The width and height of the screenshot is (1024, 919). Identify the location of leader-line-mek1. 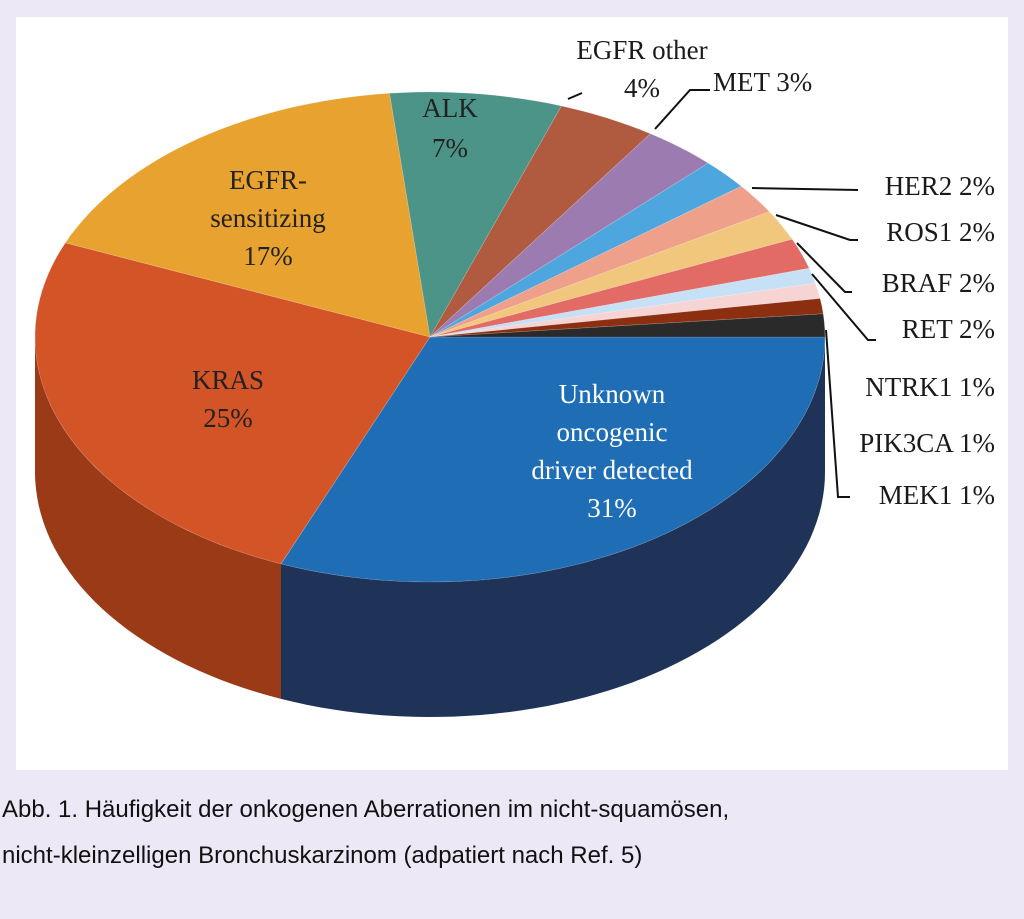
(837, 413).